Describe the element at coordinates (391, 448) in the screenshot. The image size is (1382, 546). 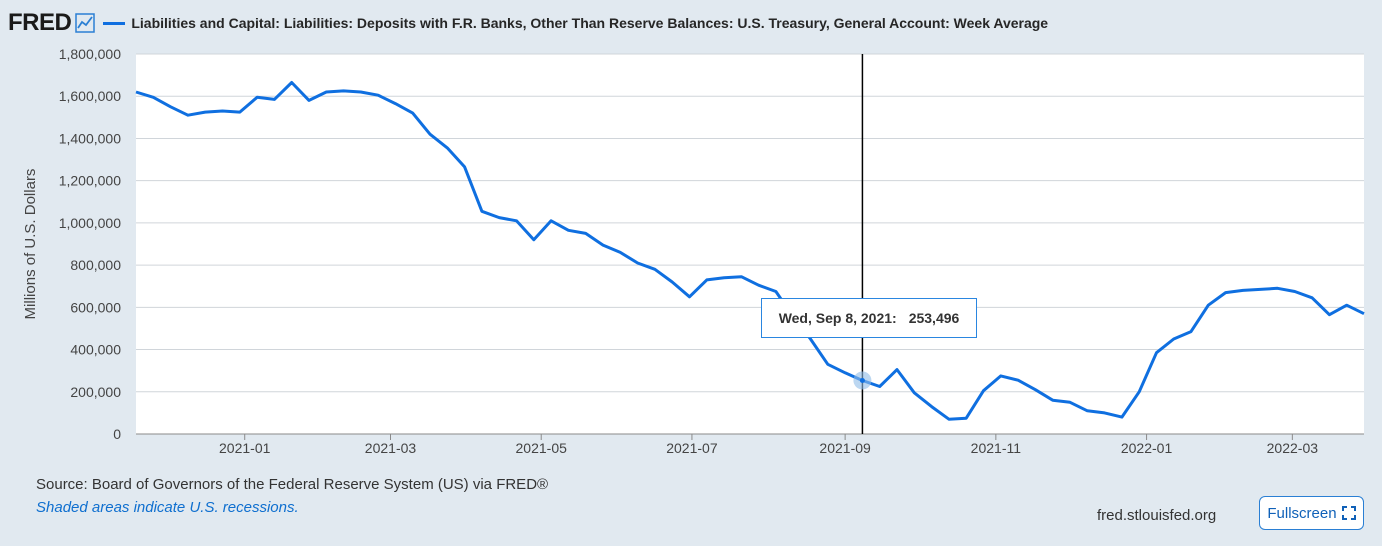
I see `x-tick-label: 2021-03` at that location.